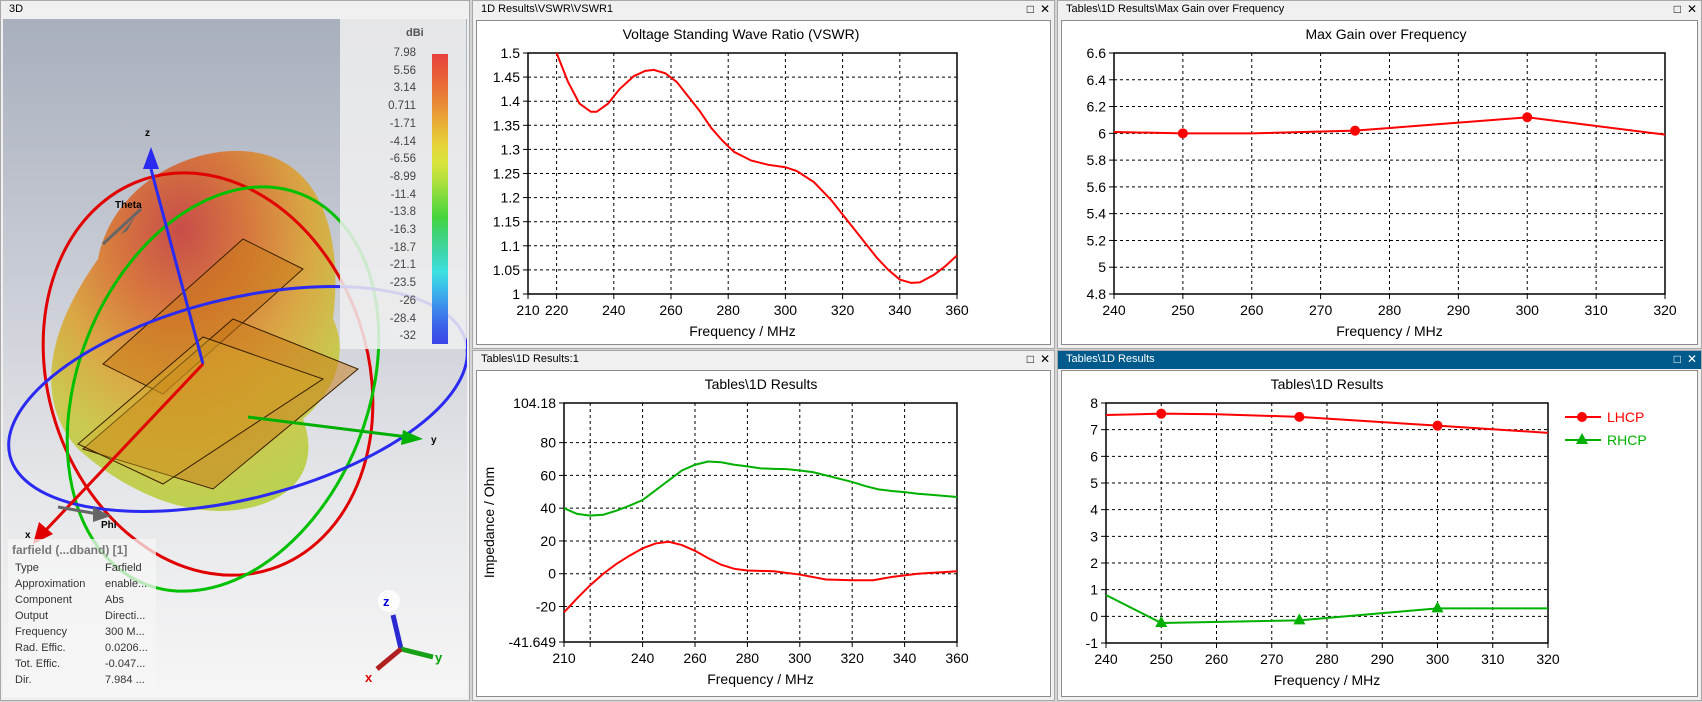  What do you see at coordinates (386, 601) in the screenshot?
I see `triad-z-label: z` at bounding box center [386, 601].